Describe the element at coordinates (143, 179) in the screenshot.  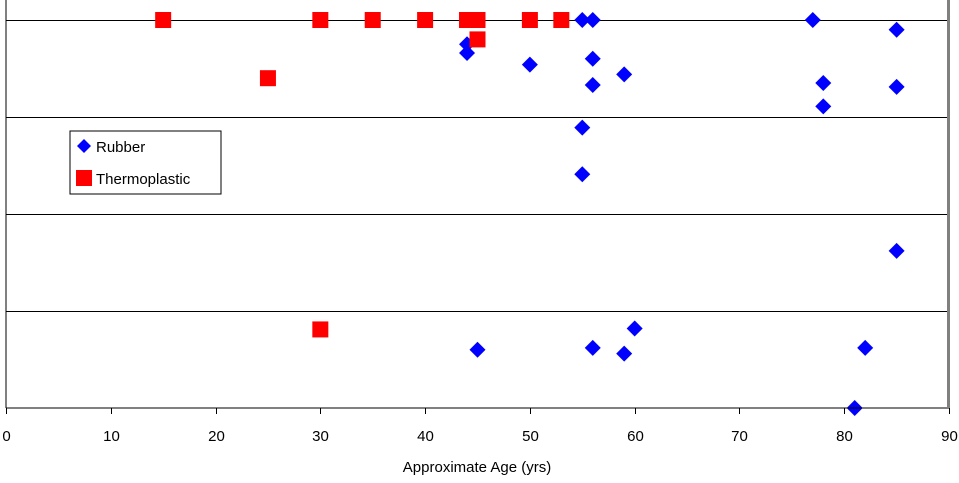
I see `legend-thermoplastic-label: Thermoplastic` at that location.